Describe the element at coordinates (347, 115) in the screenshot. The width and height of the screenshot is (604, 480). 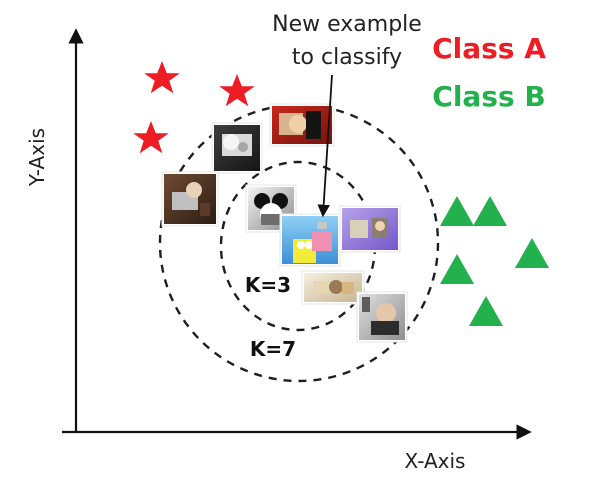
I see `new-example-callout: New example to classify` at that location.